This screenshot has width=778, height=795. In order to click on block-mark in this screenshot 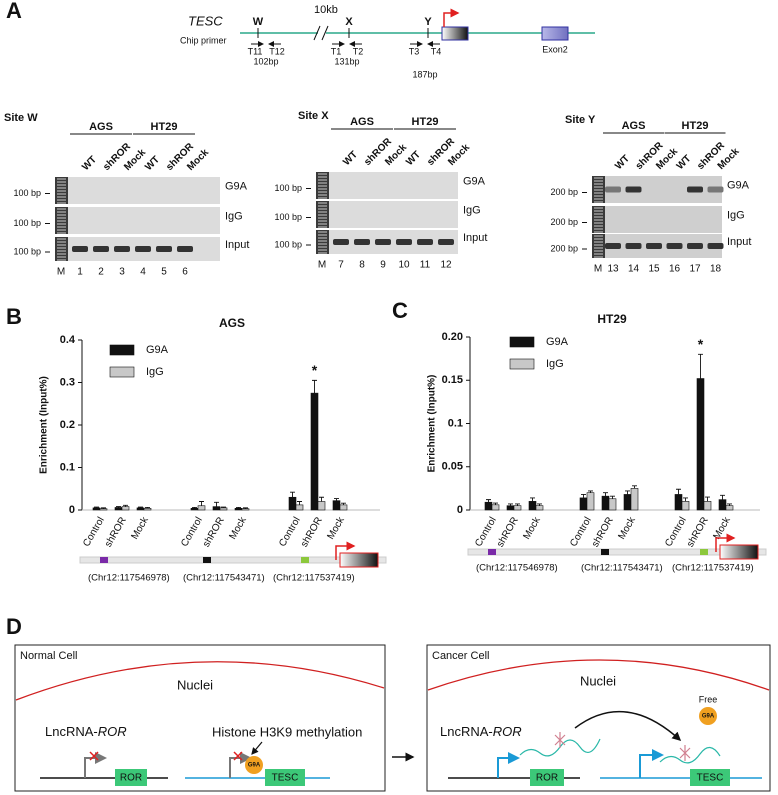, I will do `click(238, 756)`.